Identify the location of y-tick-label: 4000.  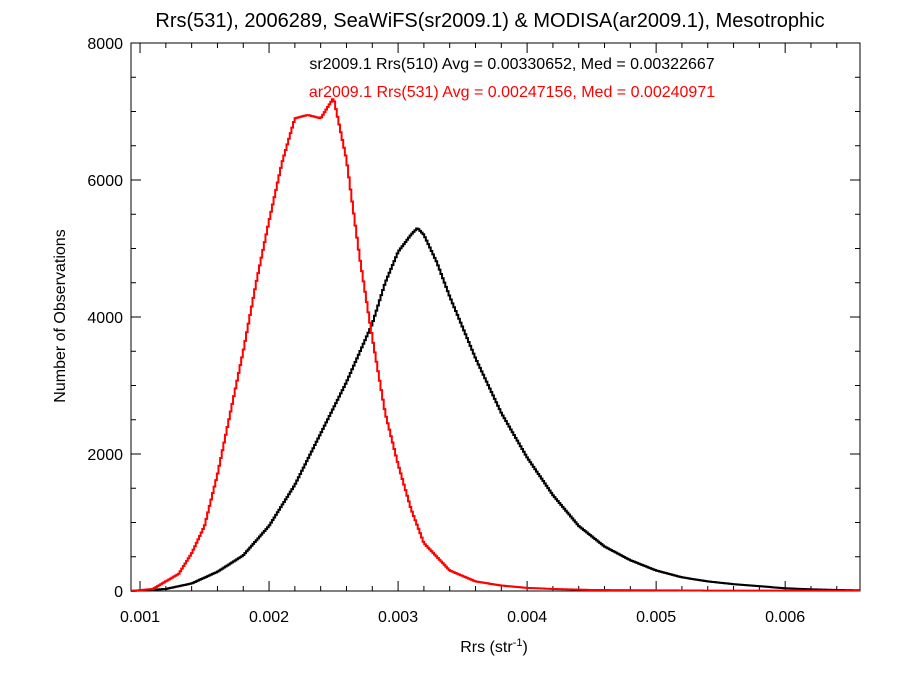
(105, 318).